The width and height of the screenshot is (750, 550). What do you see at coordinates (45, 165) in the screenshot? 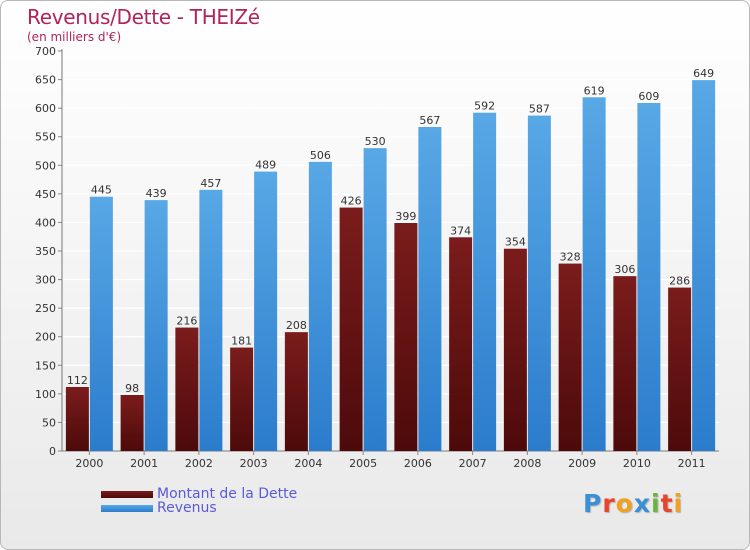
I see `y-tick-label: 500` at bounding box center [45, 165].